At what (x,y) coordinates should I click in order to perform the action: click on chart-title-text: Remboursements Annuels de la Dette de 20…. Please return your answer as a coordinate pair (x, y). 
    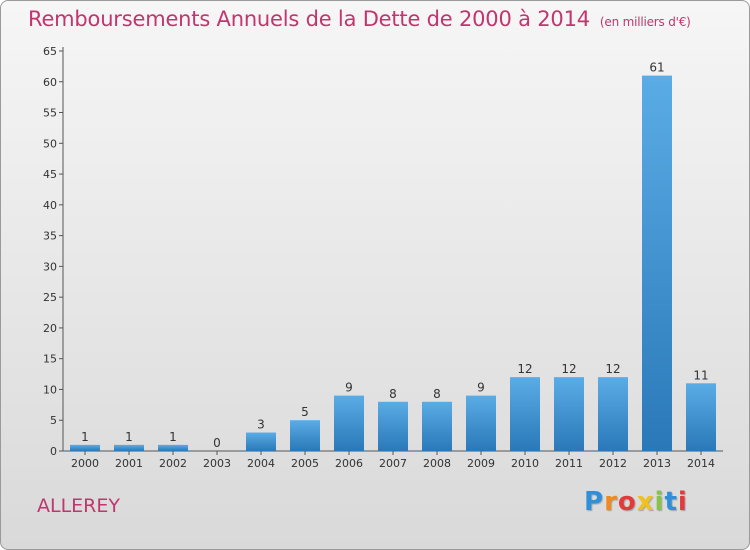
    Looking at the image, I should click on (309, 19).